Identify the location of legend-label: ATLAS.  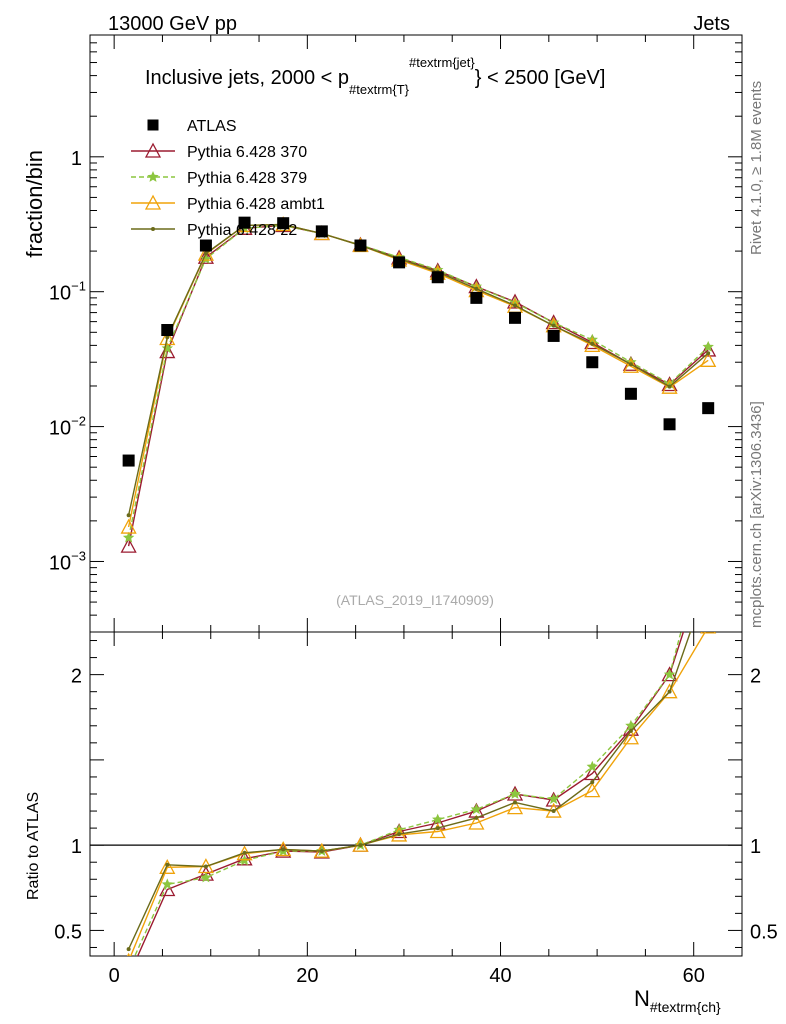
(212, 126).